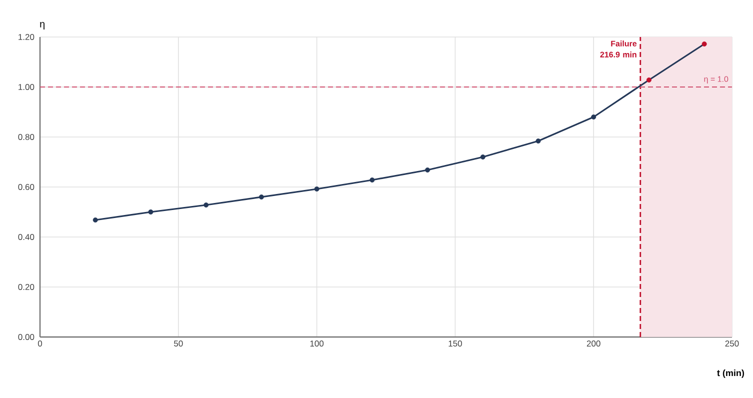 The width and height of the screenshot is (753, 398). I want to click on y-tick-label: 0.80, so click(26, 137).